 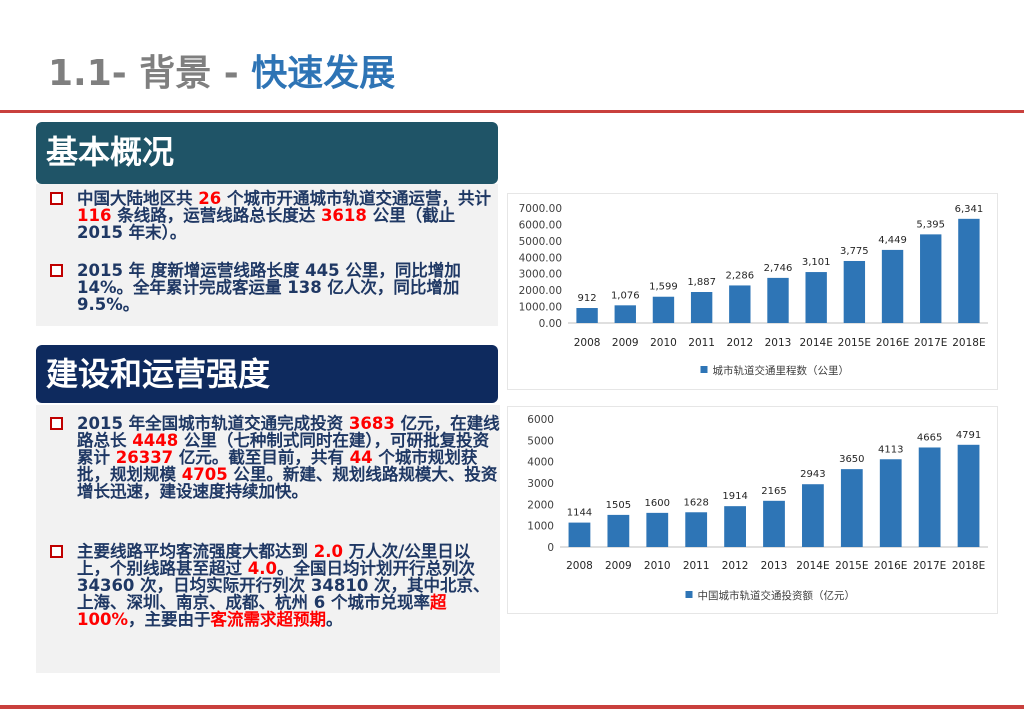 I want to click on data-label: 3650, so click(x=851, y=459).